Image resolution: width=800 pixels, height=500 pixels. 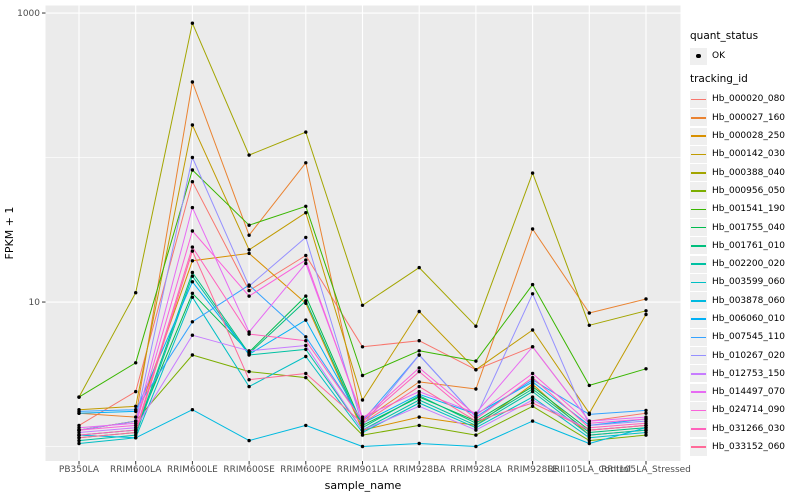 What do you see at coordinates (745, 447) in the screenshot?
I see `legend-item-Hb_033152_060: Hb_033152_060` at bounding box center [745, 447].